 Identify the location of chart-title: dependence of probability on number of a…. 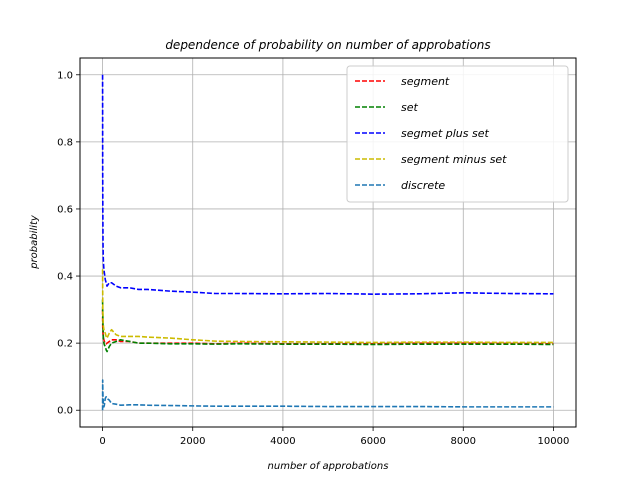
(327, 45).